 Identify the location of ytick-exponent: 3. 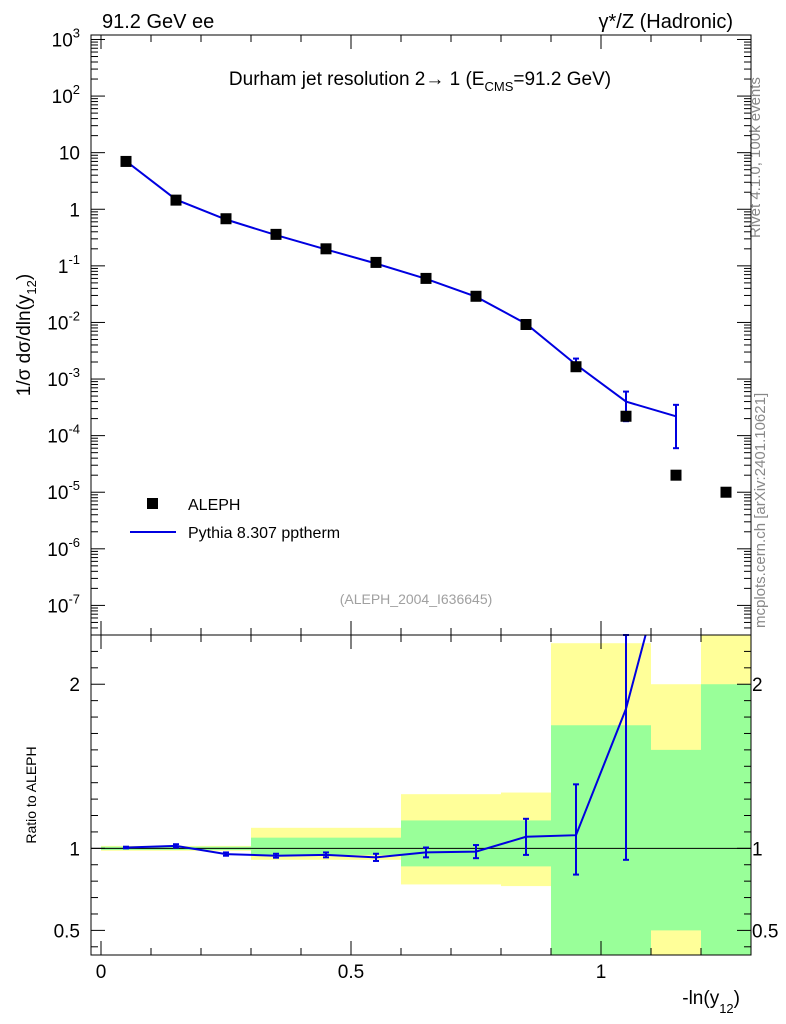
(76, 32).